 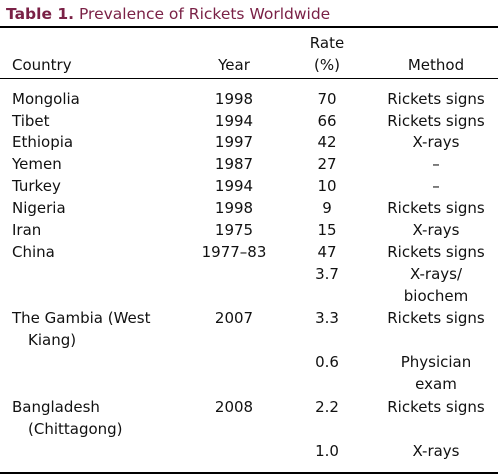 What do you see at coordinates (40, 14) in the screenshot?
I see `caption-label: Table 1.` at bounding box center [40, 14].